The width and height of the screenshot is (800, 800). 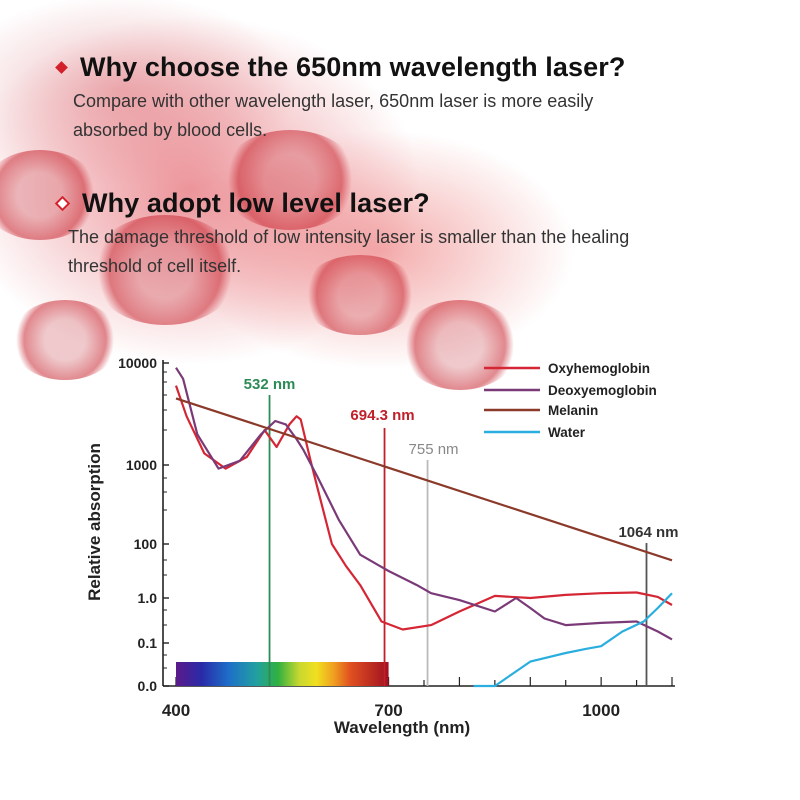 What do you see at coordinates (94, 522) in the screenshot?
I see `y-axis-title: Relative absorption` at bounding box center [94, 522].